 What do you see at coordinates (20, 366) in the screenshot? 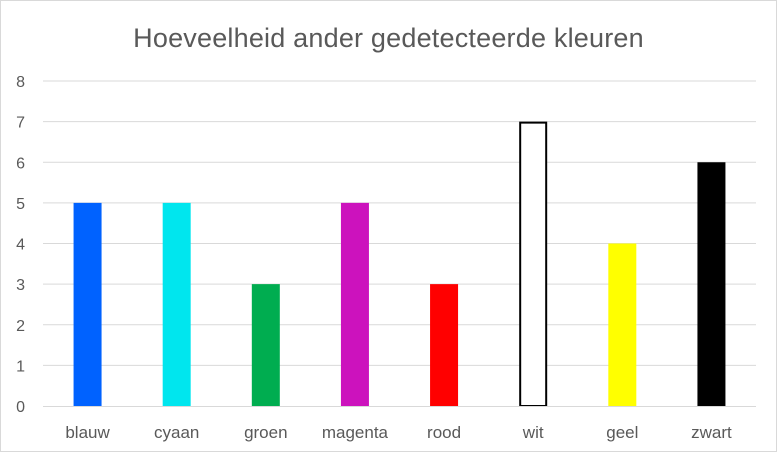
I see `y-tick-label: 1` at bounding box center [20, 366].